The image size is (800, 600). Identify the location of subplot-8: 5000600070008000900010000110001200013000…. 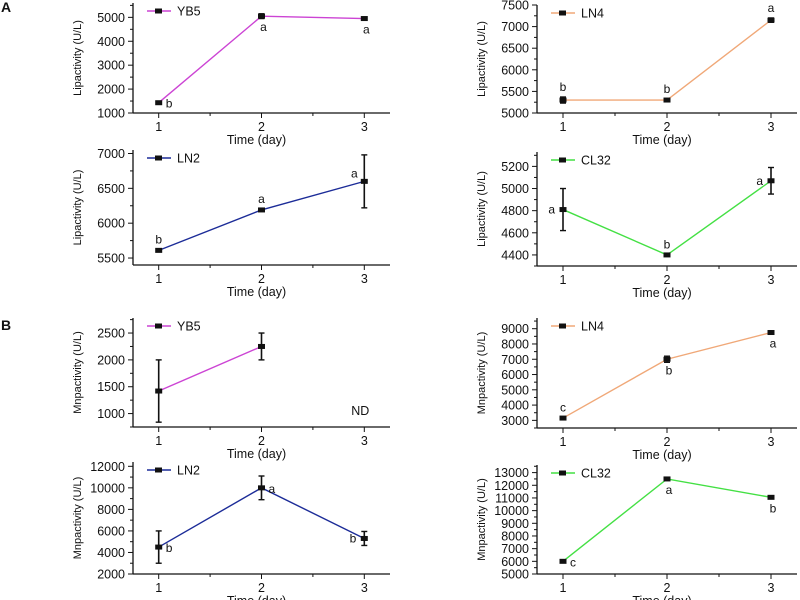
(636, 532).